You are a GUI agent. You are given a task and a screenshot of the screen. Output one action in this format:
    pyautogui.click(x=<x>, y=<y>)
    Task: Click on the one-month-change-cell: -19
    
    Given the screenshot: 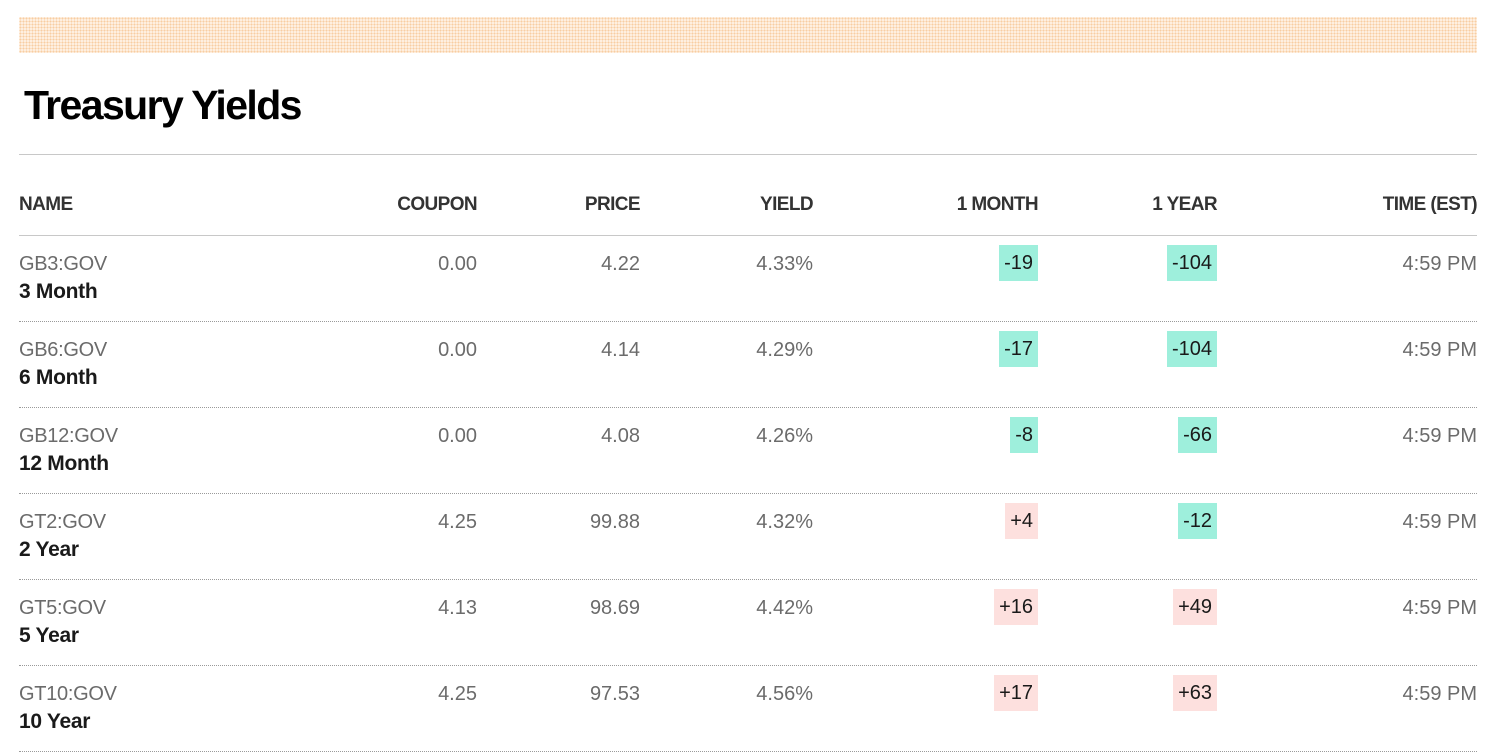 What is the action you would take?
    pyautogui.click(x=1018, y=263)
    